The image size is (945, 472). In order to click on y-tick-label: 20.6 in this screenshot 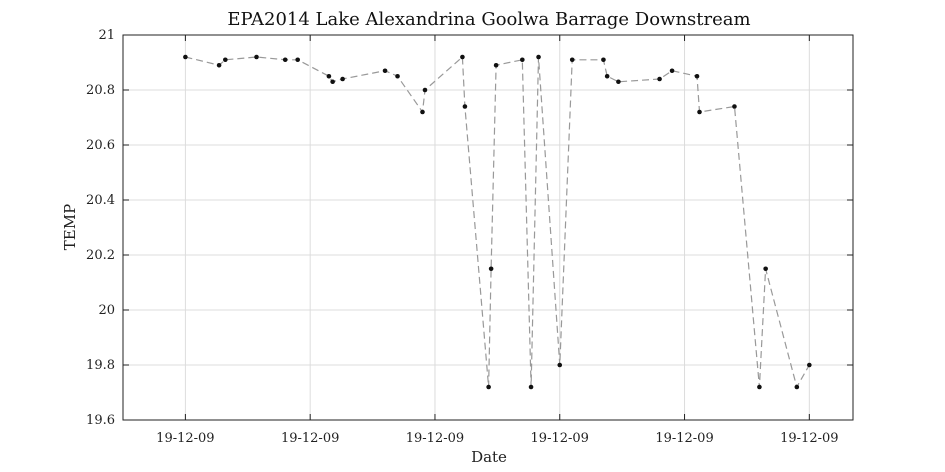, I will do `click(100, 145)`.